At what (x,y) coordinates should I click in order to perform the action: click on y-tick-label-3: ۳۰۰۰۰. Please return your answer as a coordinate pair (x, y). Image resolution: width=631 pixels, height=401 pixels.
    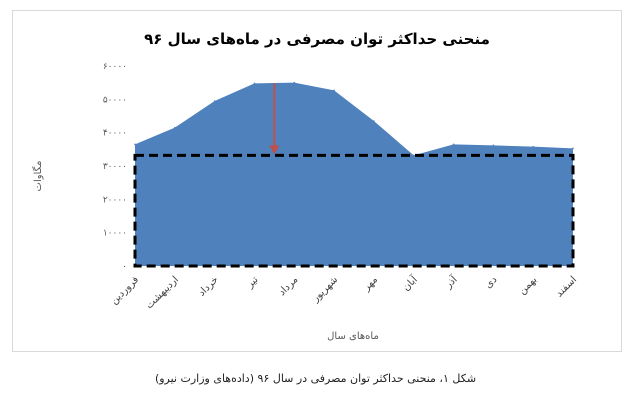
    Looking at the image, I should click on (115, 167).